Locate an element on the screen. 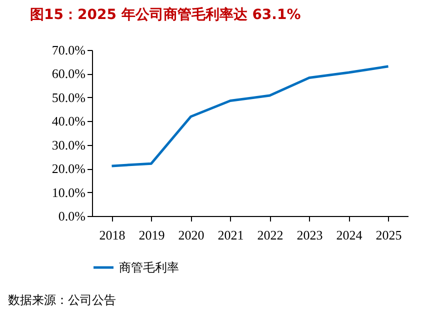 This screenshot has width=440, height=321. y-tick-label: 0.0% is located at coordinates (72, 216).